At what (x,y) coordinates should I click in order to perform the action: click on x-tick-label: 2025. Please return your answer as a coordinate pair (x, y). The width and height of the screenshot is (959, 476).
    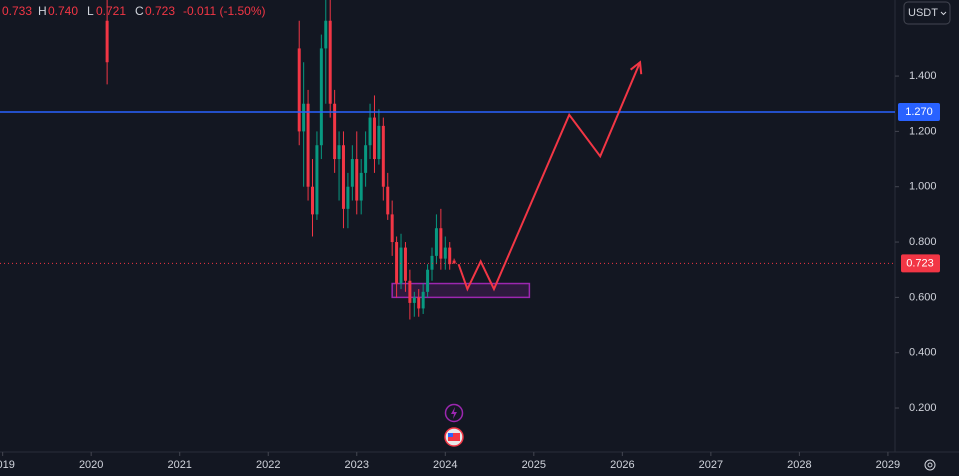
    Looking at the image, I should click on (534, 465).